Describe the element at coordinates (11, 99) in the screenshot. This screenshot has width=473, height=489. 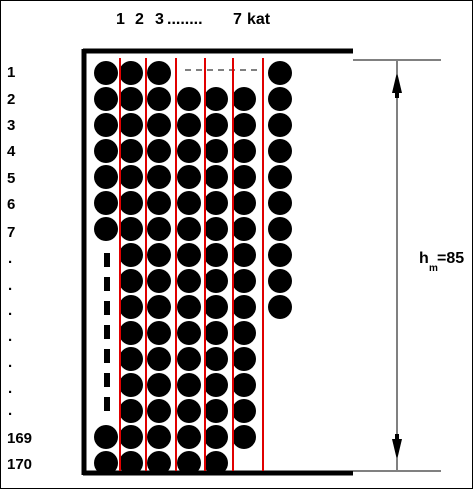
I see `row-label: 2` at that location.